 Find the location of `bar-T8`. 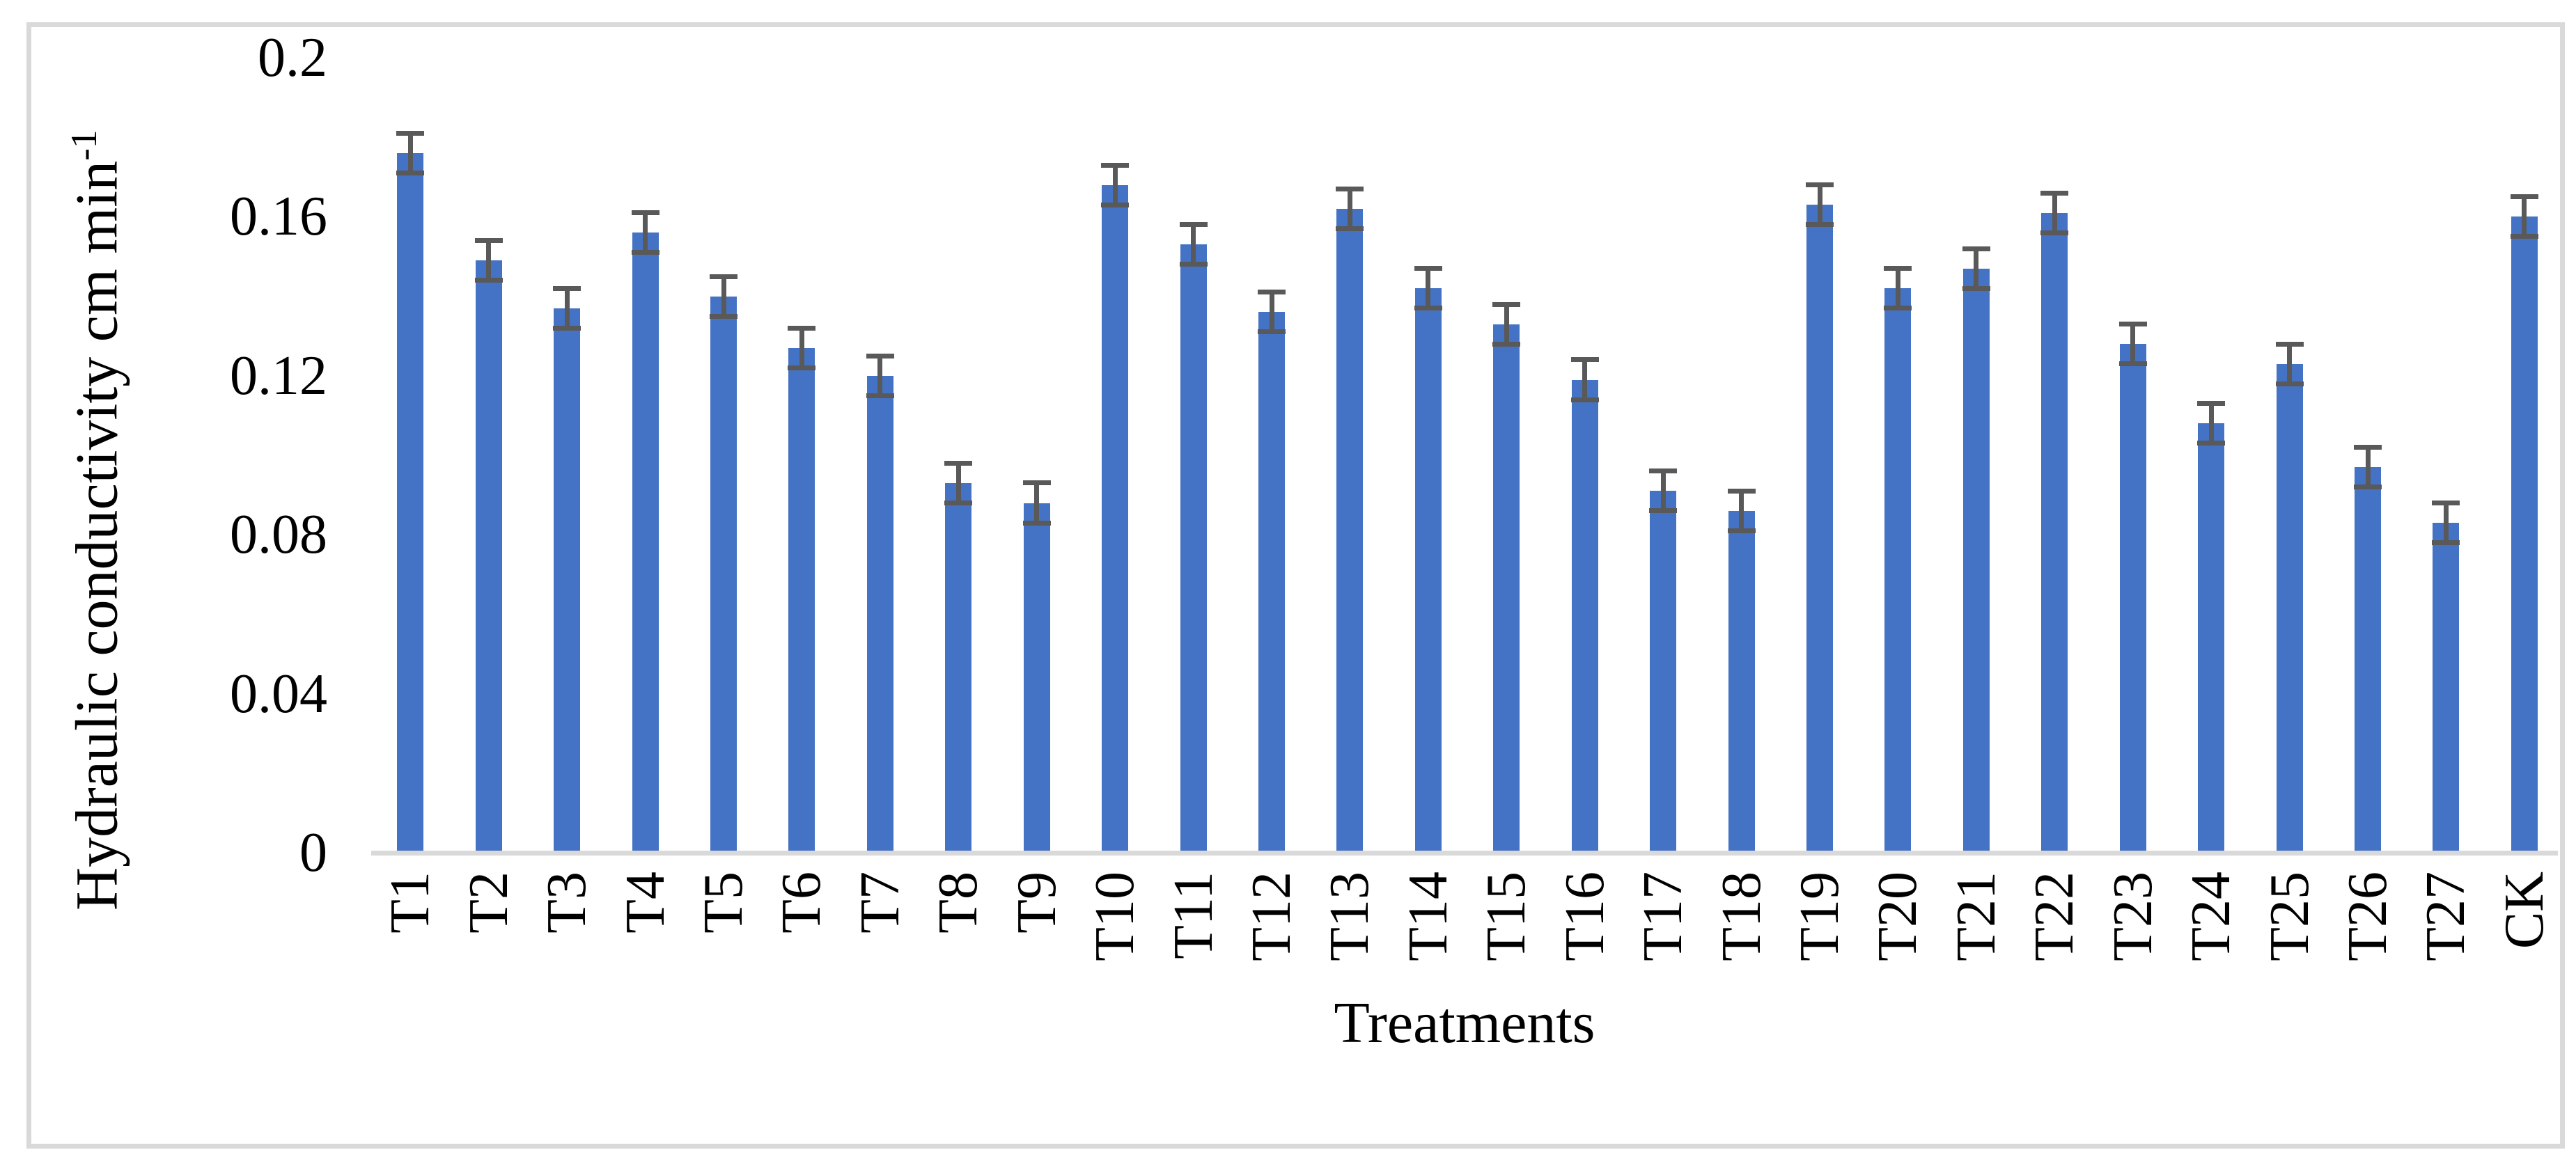

bar-T8 is located at coordinates (958, 667).